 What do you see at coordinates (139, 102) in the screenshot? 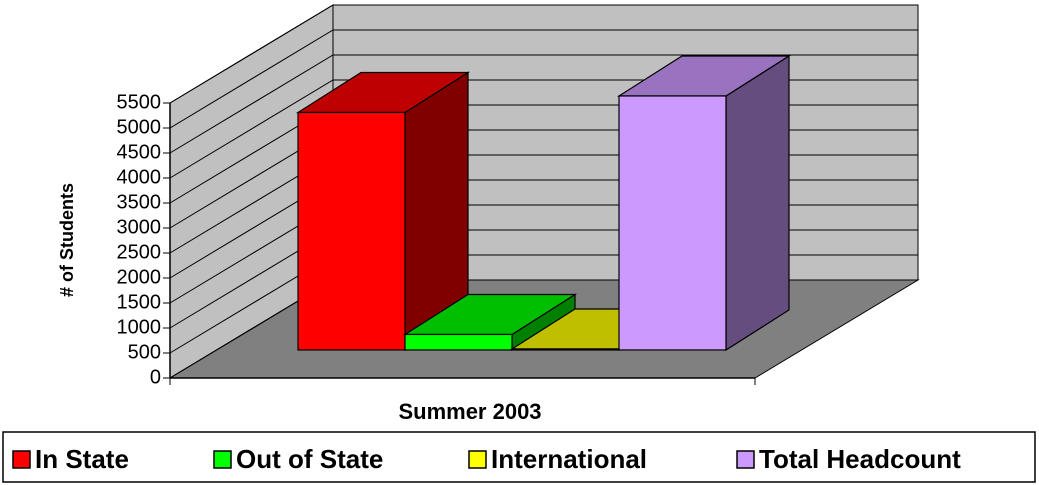
I see `y-tick-label: 5500` at bounding box center [139, 102].